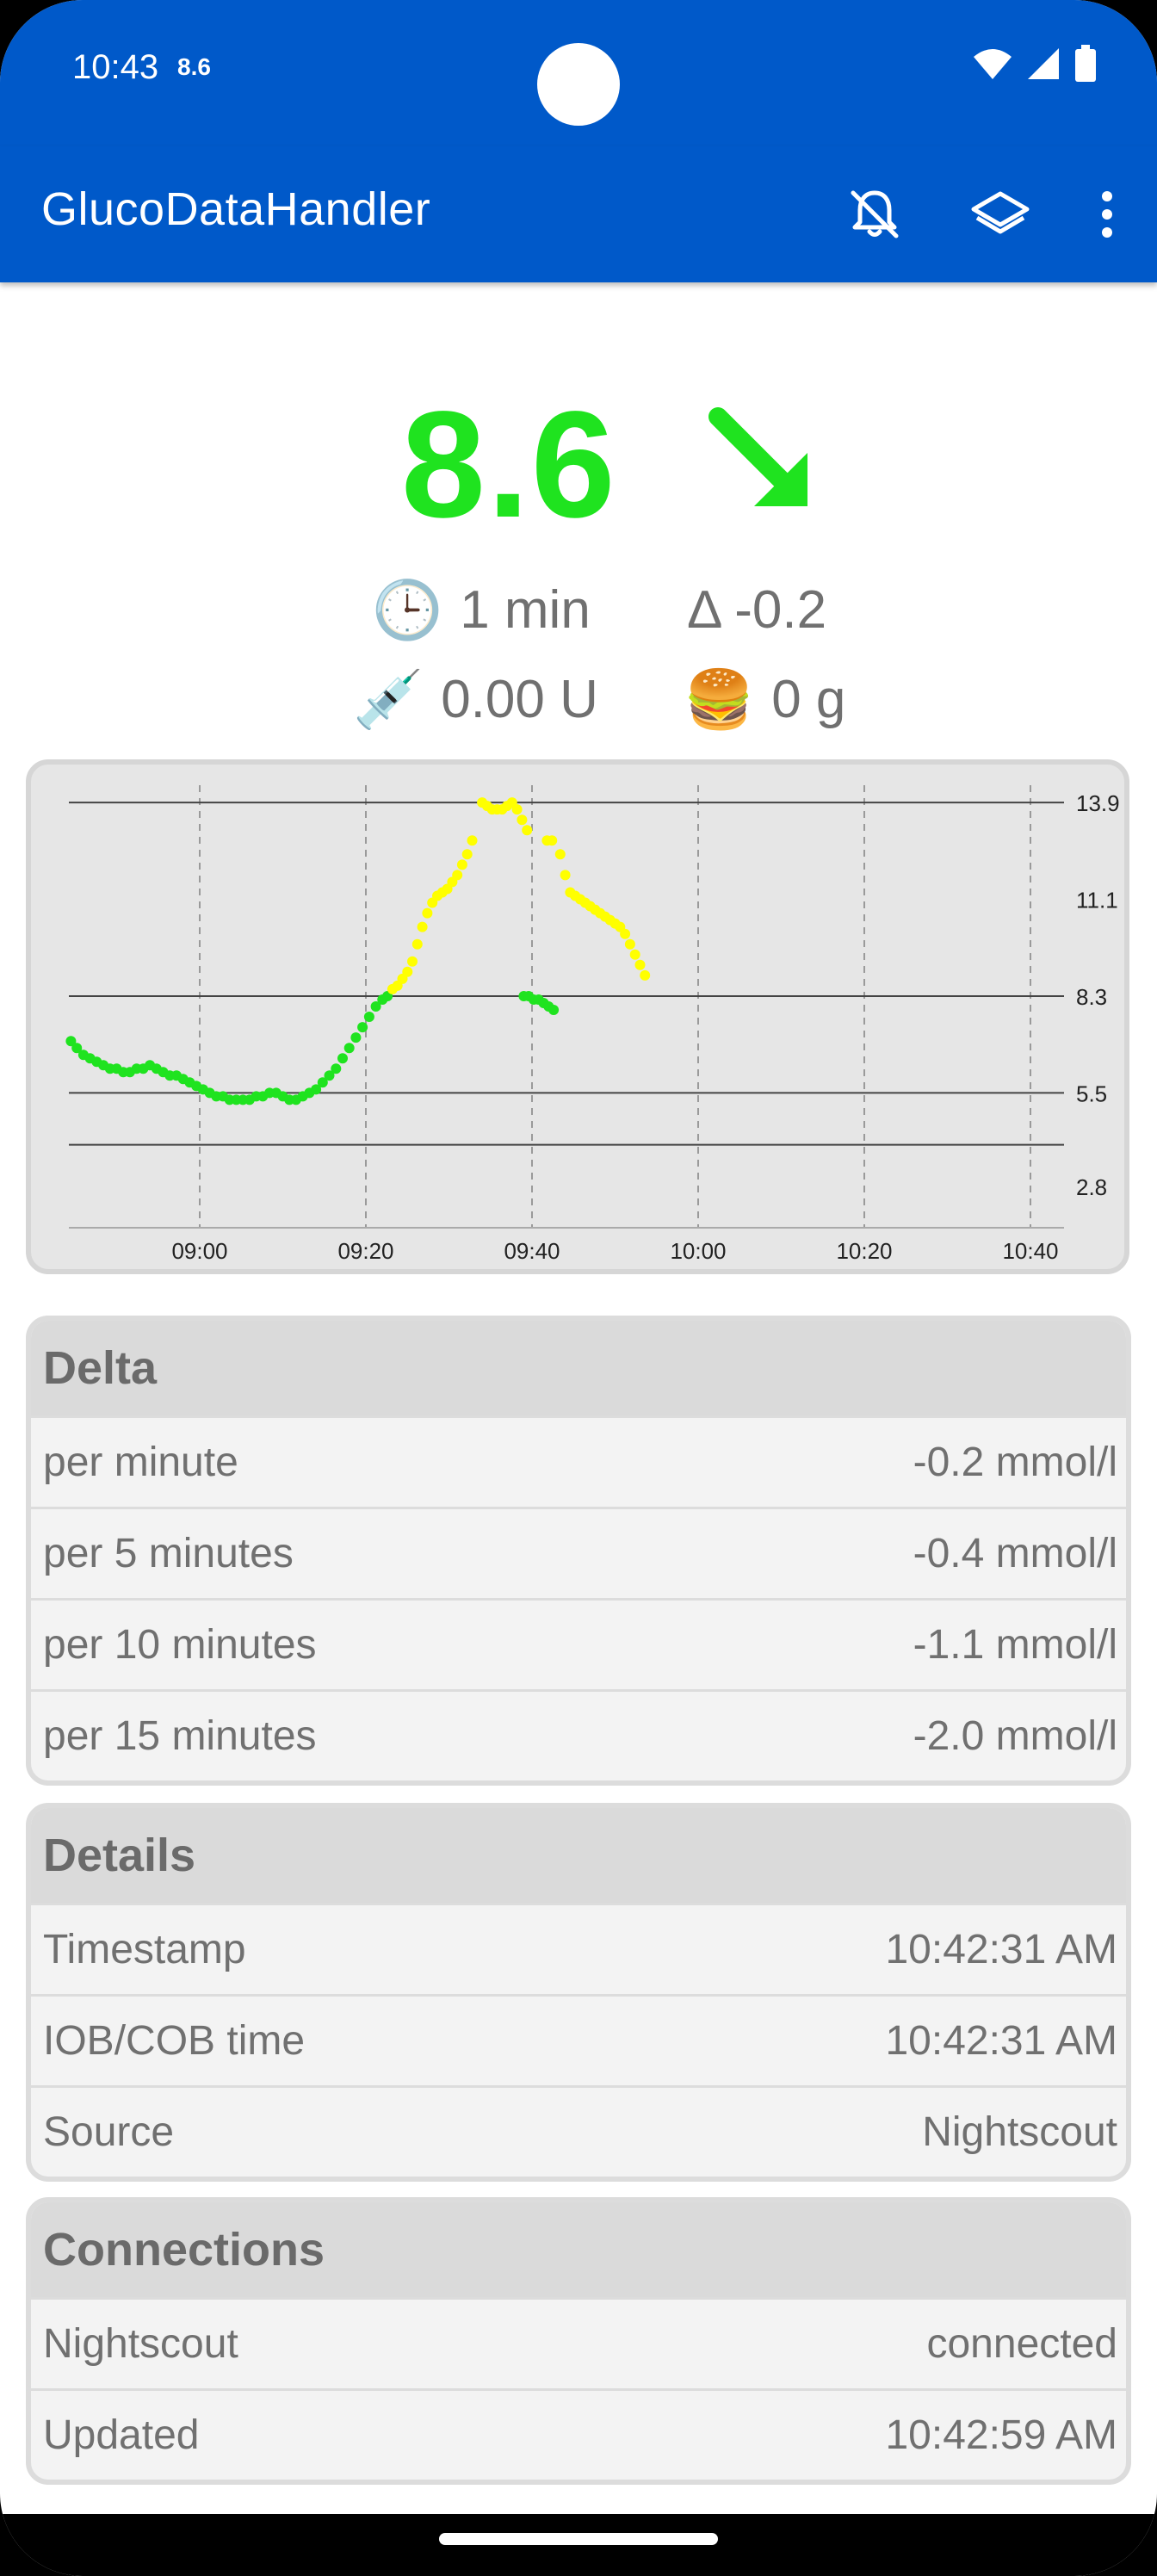  I want to click on y-tick-label: 5.5, so click(1091, 1094).